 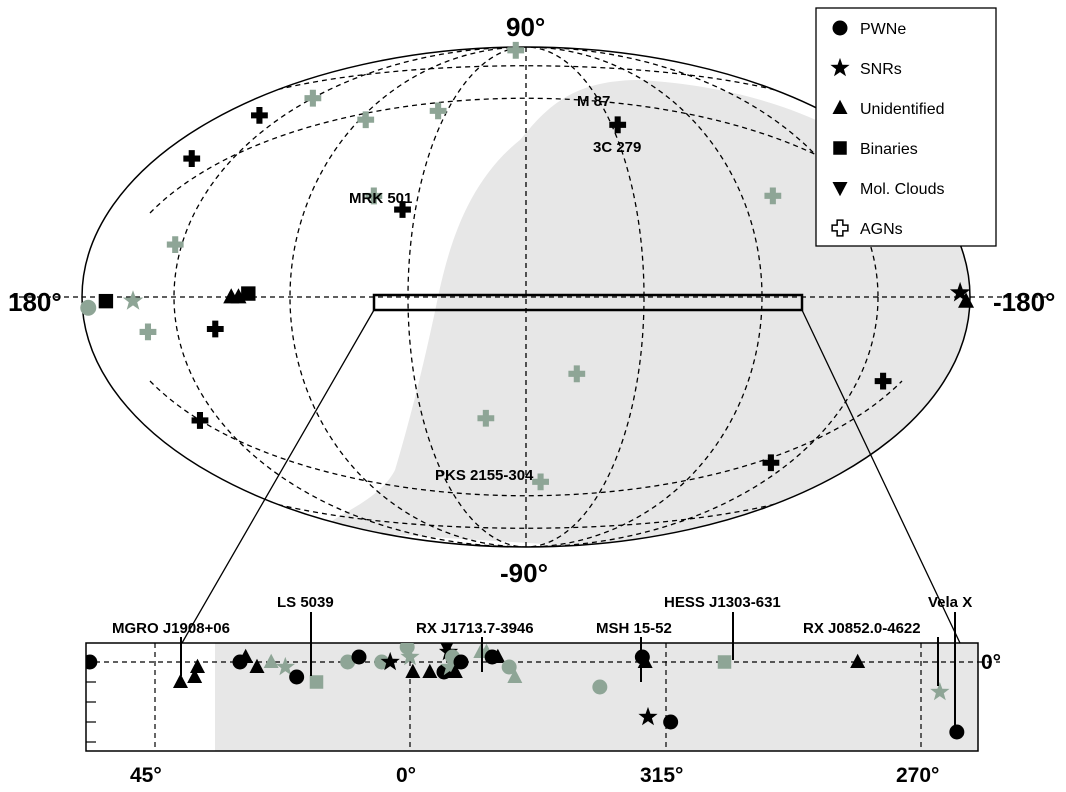 I want to click on legend-label-2: Unidentified, so click(x=902, y=109).